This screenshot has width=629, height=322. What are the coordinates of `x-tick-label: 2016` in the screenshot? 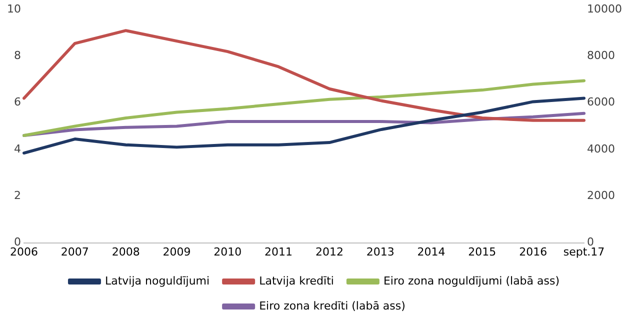 It's located at (533, 251).